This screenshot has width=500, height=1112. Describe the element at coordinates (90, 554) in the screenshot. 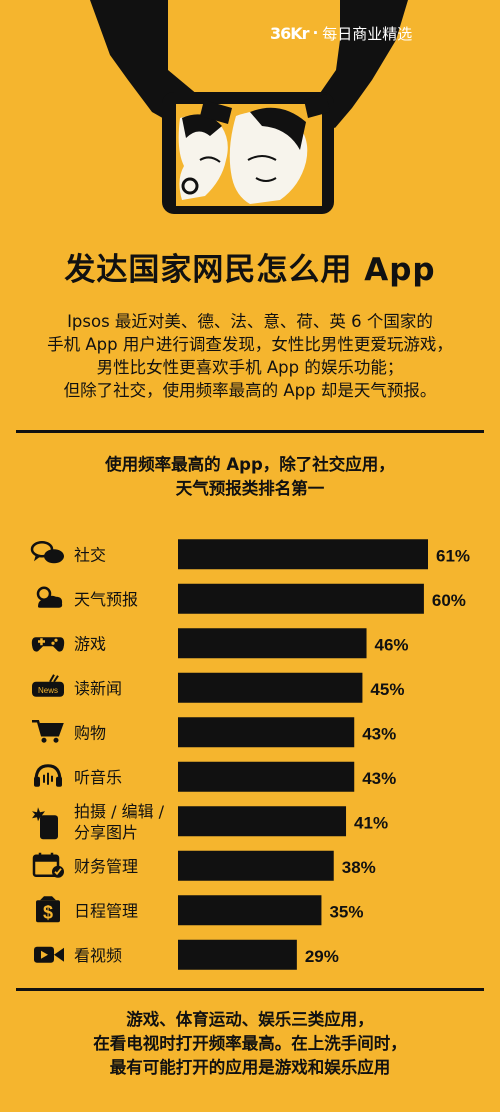

I see `category-label: 社交` at that location.